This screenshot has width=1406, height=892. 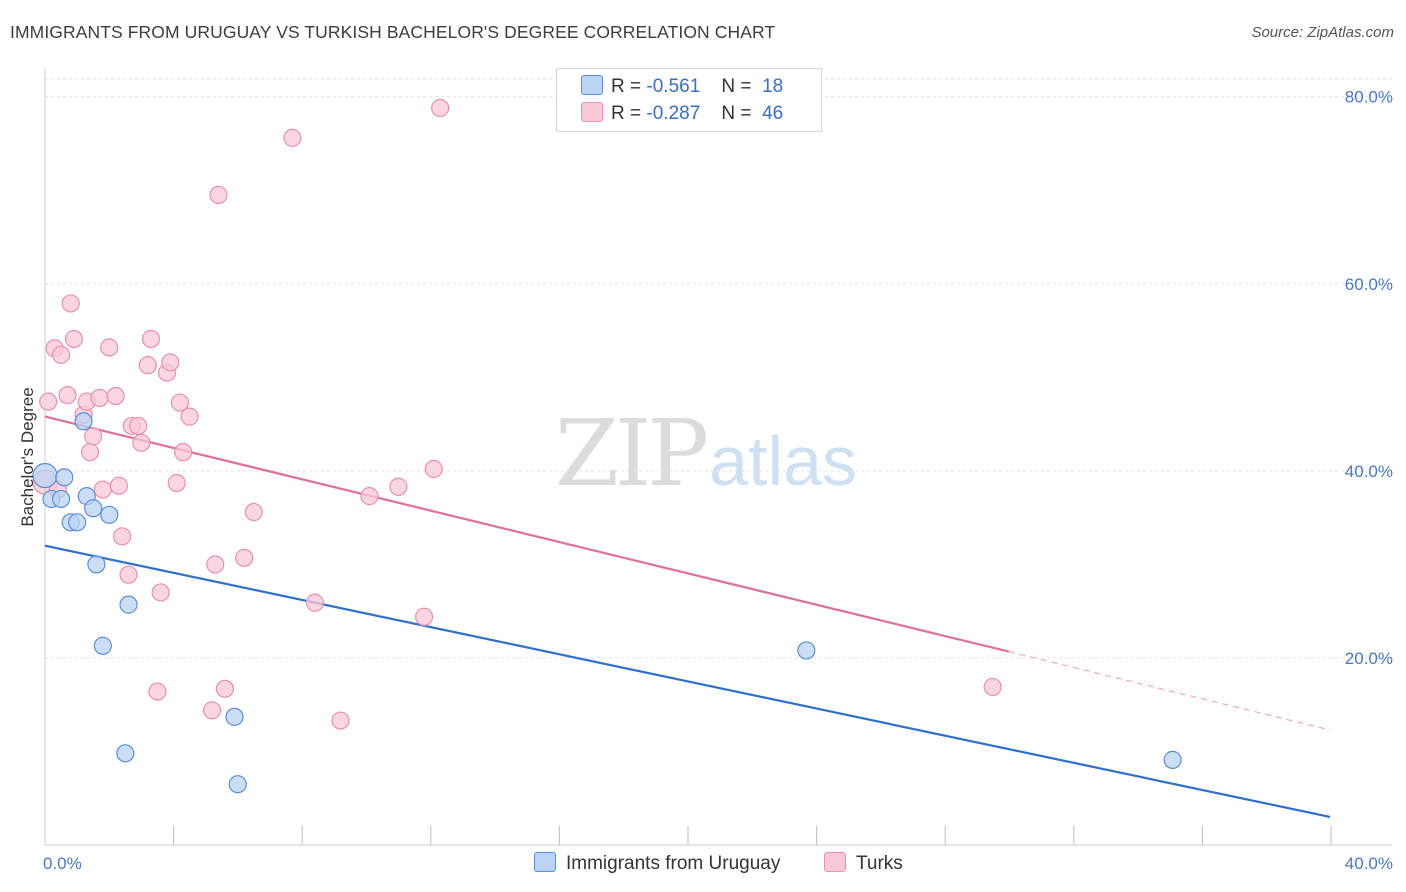 I want to click on stats-legend-row-uruguay: R = -0.561 N = 18, so click(x=682, y=87).